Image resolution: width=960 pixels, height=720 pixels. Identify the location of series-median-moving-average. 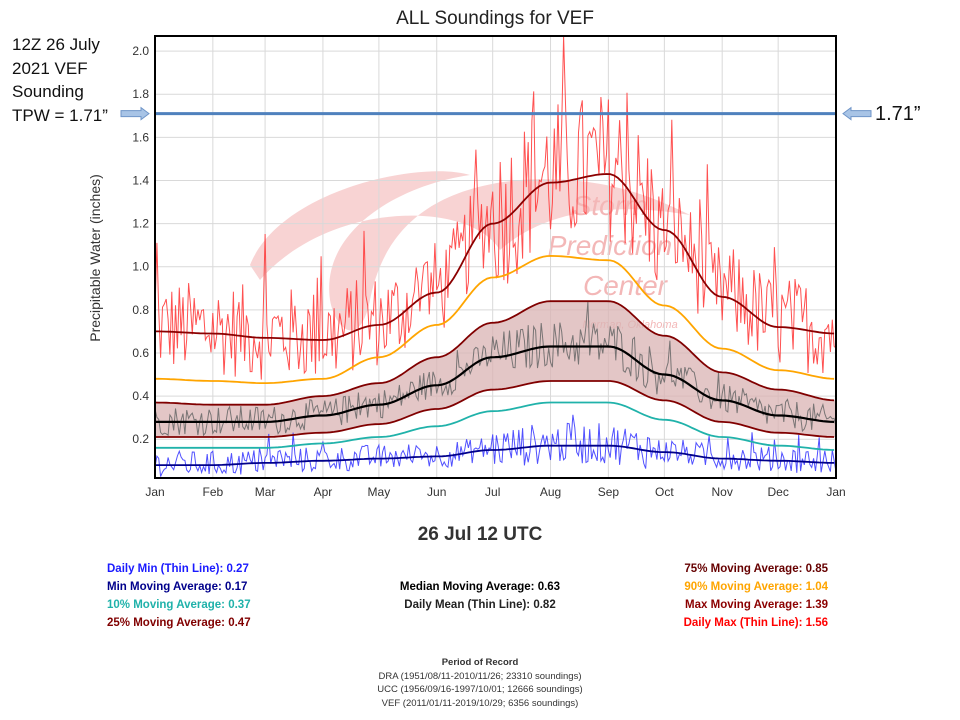
(495, 384).